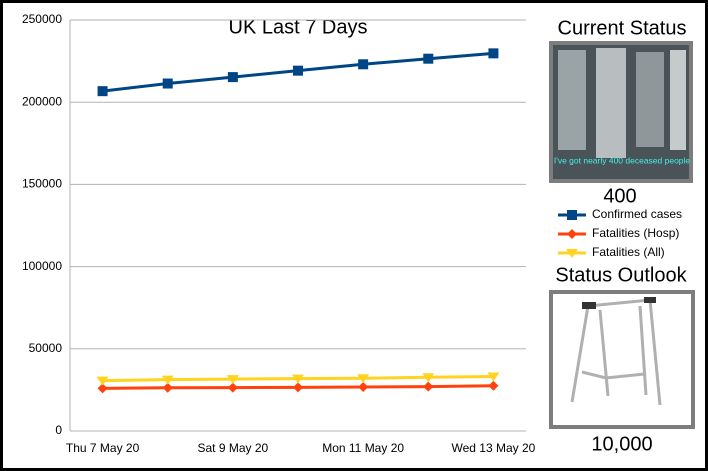  I want to click on status-value: 400, so click(619, 196).